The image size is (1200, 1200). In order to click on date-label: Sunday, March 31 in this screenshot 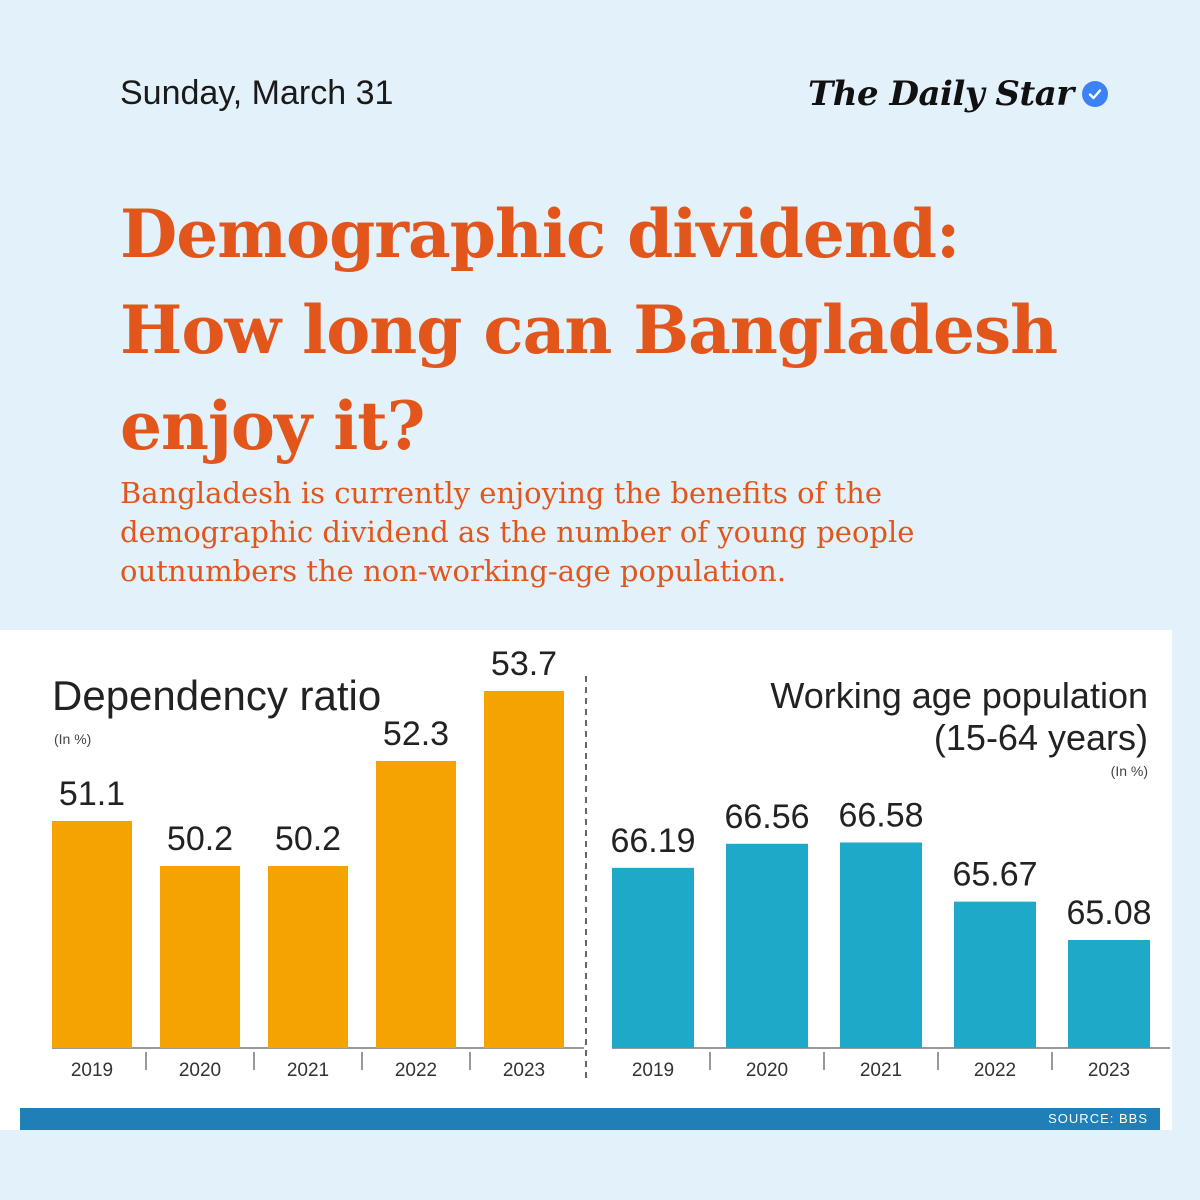, I will do `click(257, 93)`.